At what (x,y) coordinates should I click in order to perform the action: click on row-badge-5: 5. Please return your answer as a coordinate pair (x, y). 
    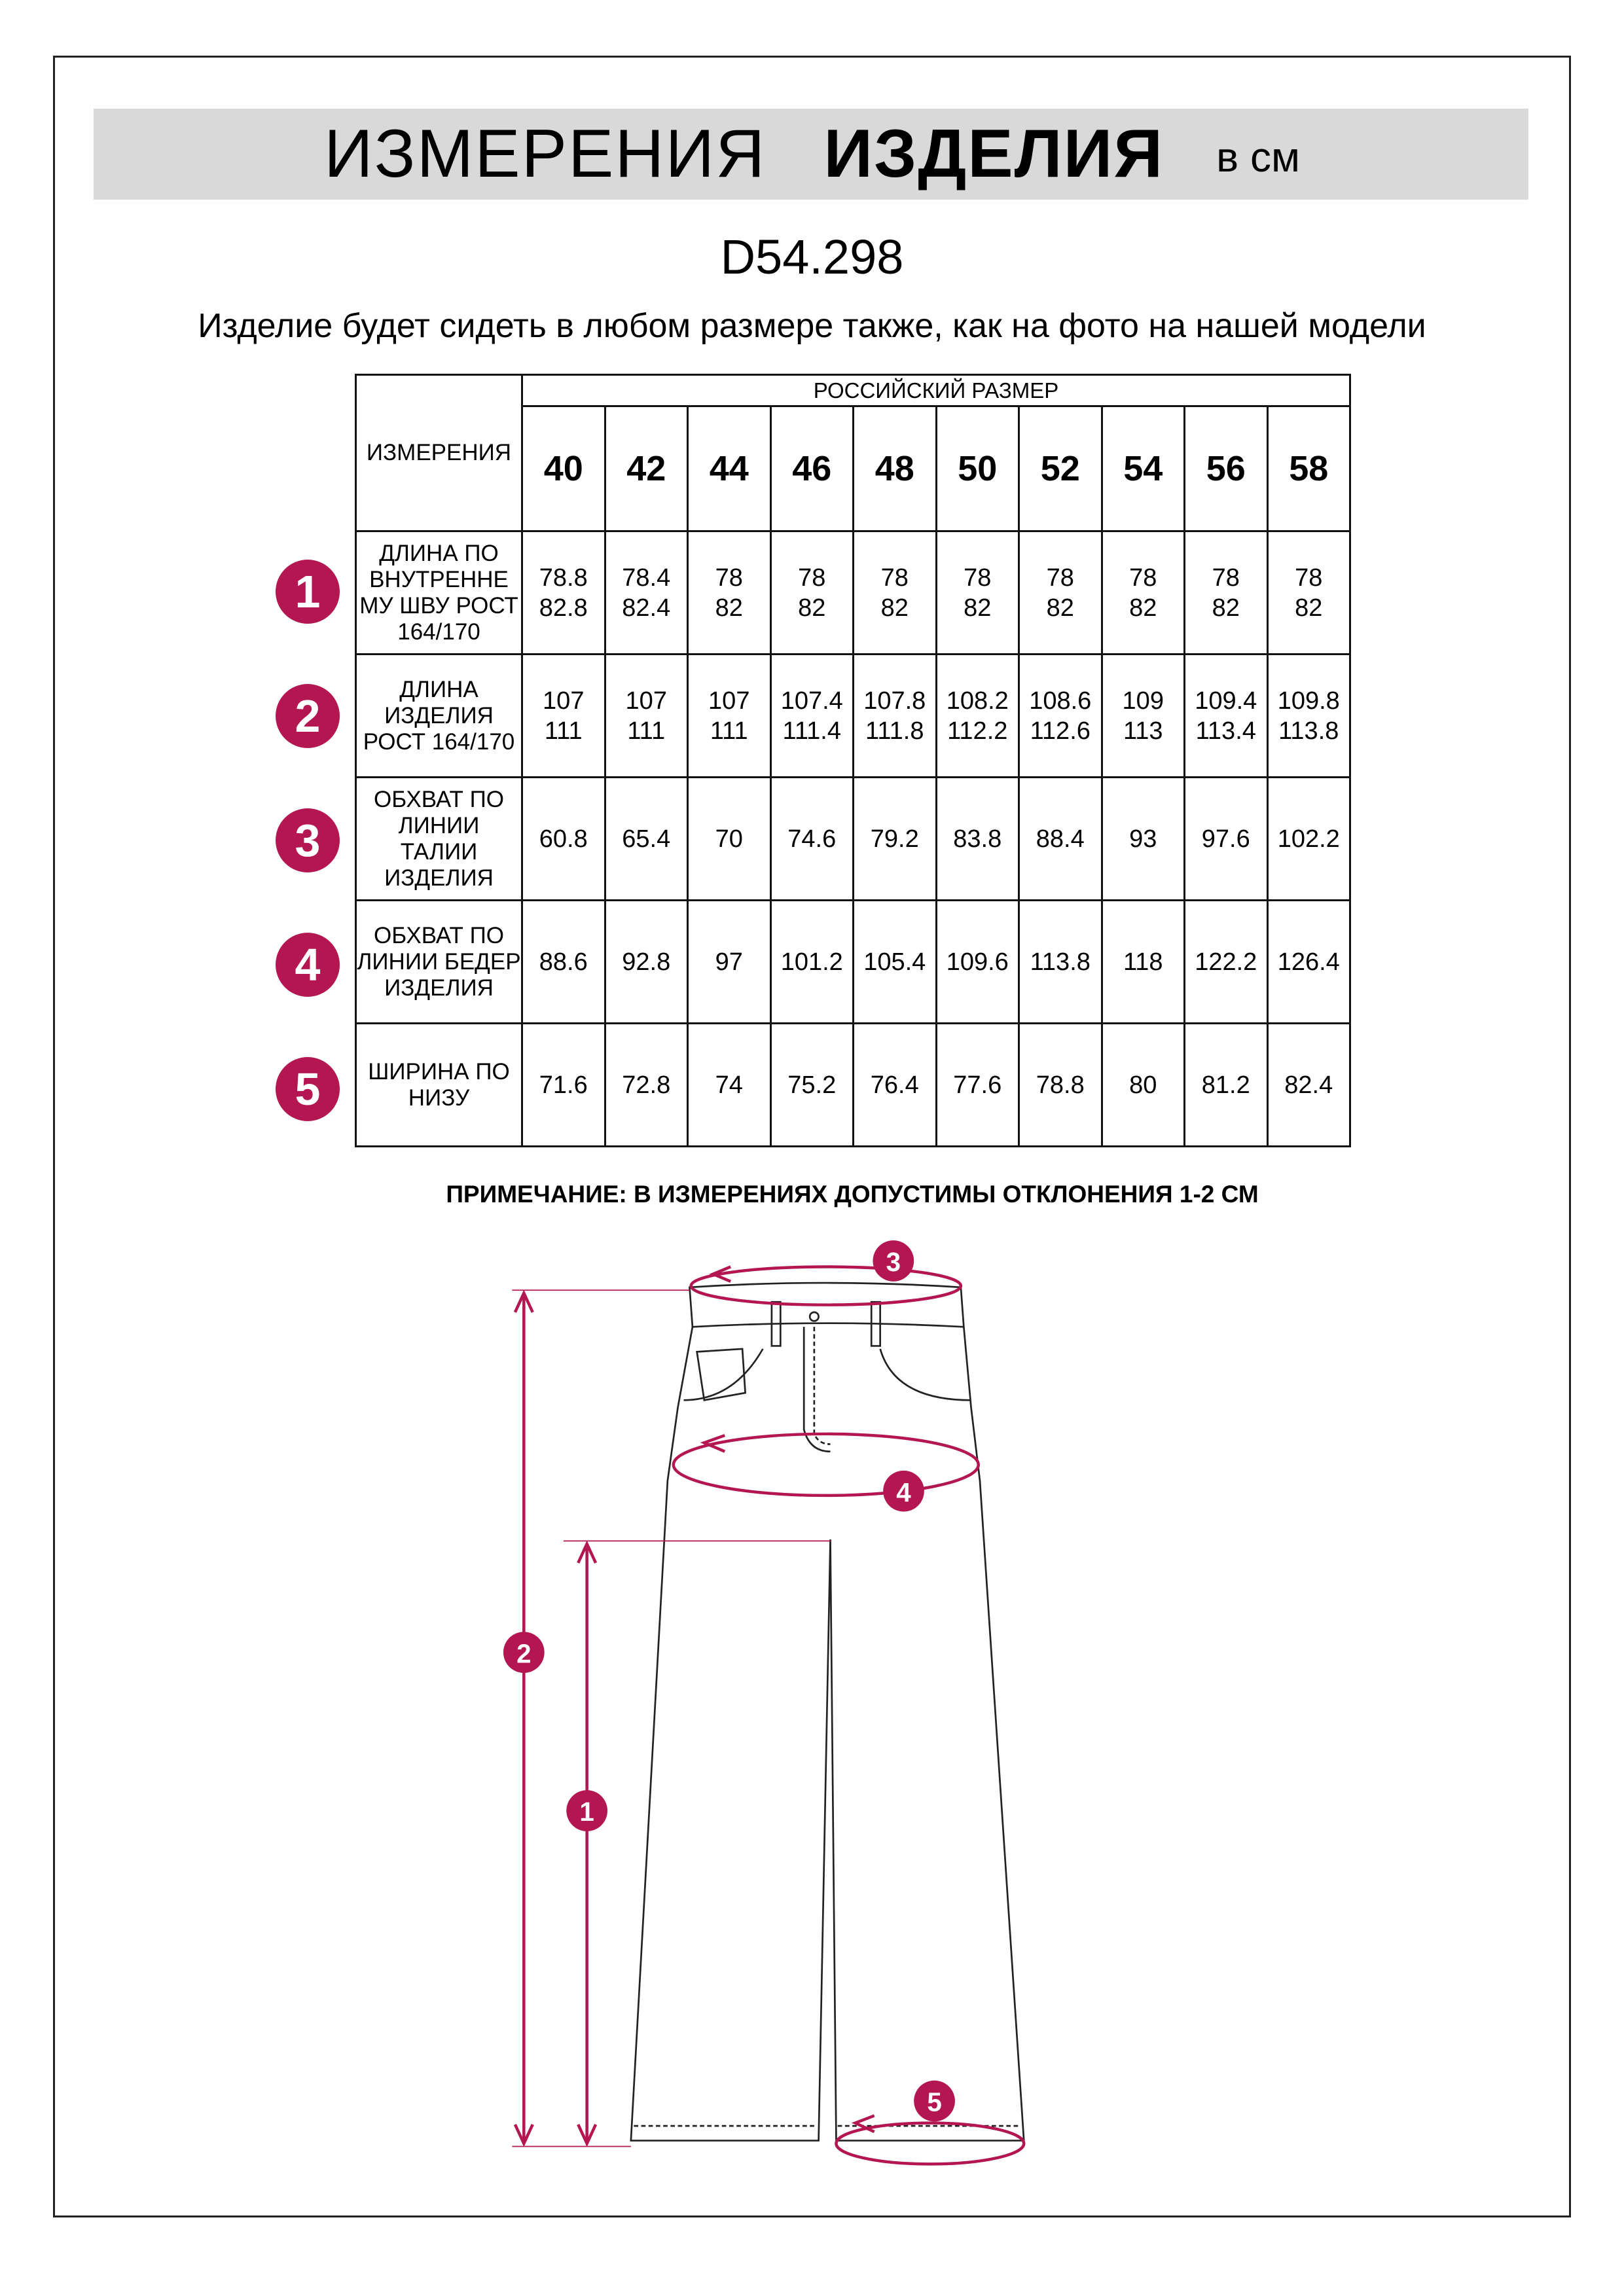
    Looking at the image, I should click on (308, 1089).